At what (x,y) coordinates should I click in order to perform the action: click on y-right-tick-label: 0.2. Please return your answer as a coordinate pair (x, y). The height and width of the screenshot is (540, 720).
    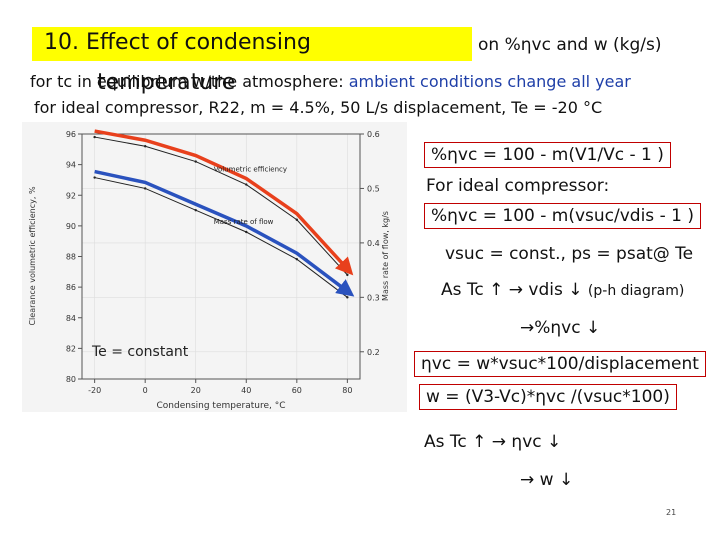
    Looking at the image, I should click on (373, 352).